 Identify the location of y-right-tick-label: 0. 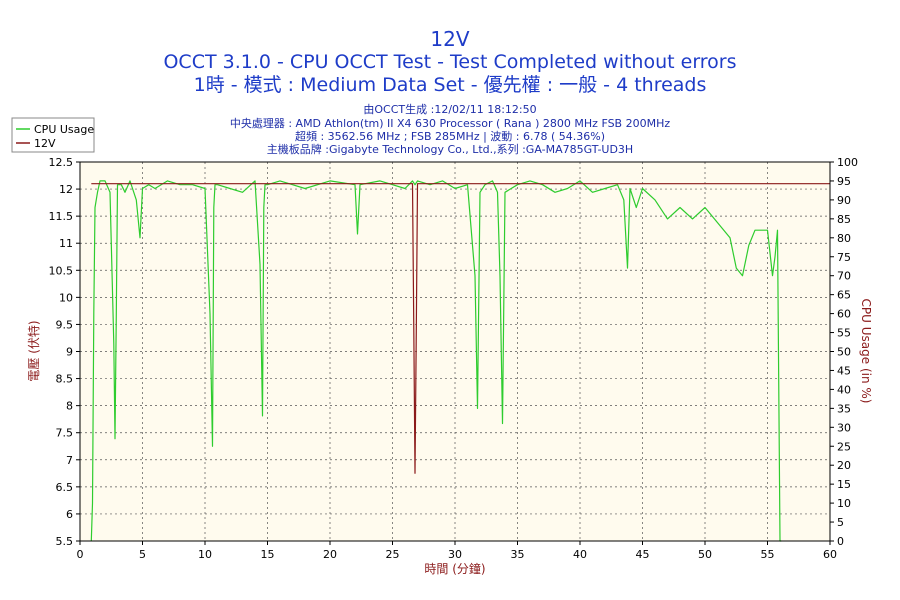
(840, 541).